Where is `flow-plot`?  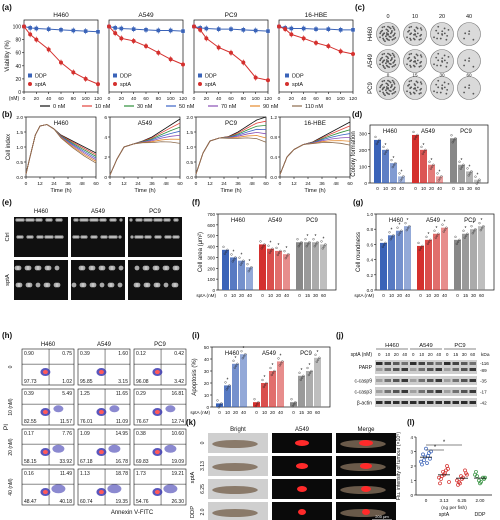
flow-plot is located at coordinates (160, 367).